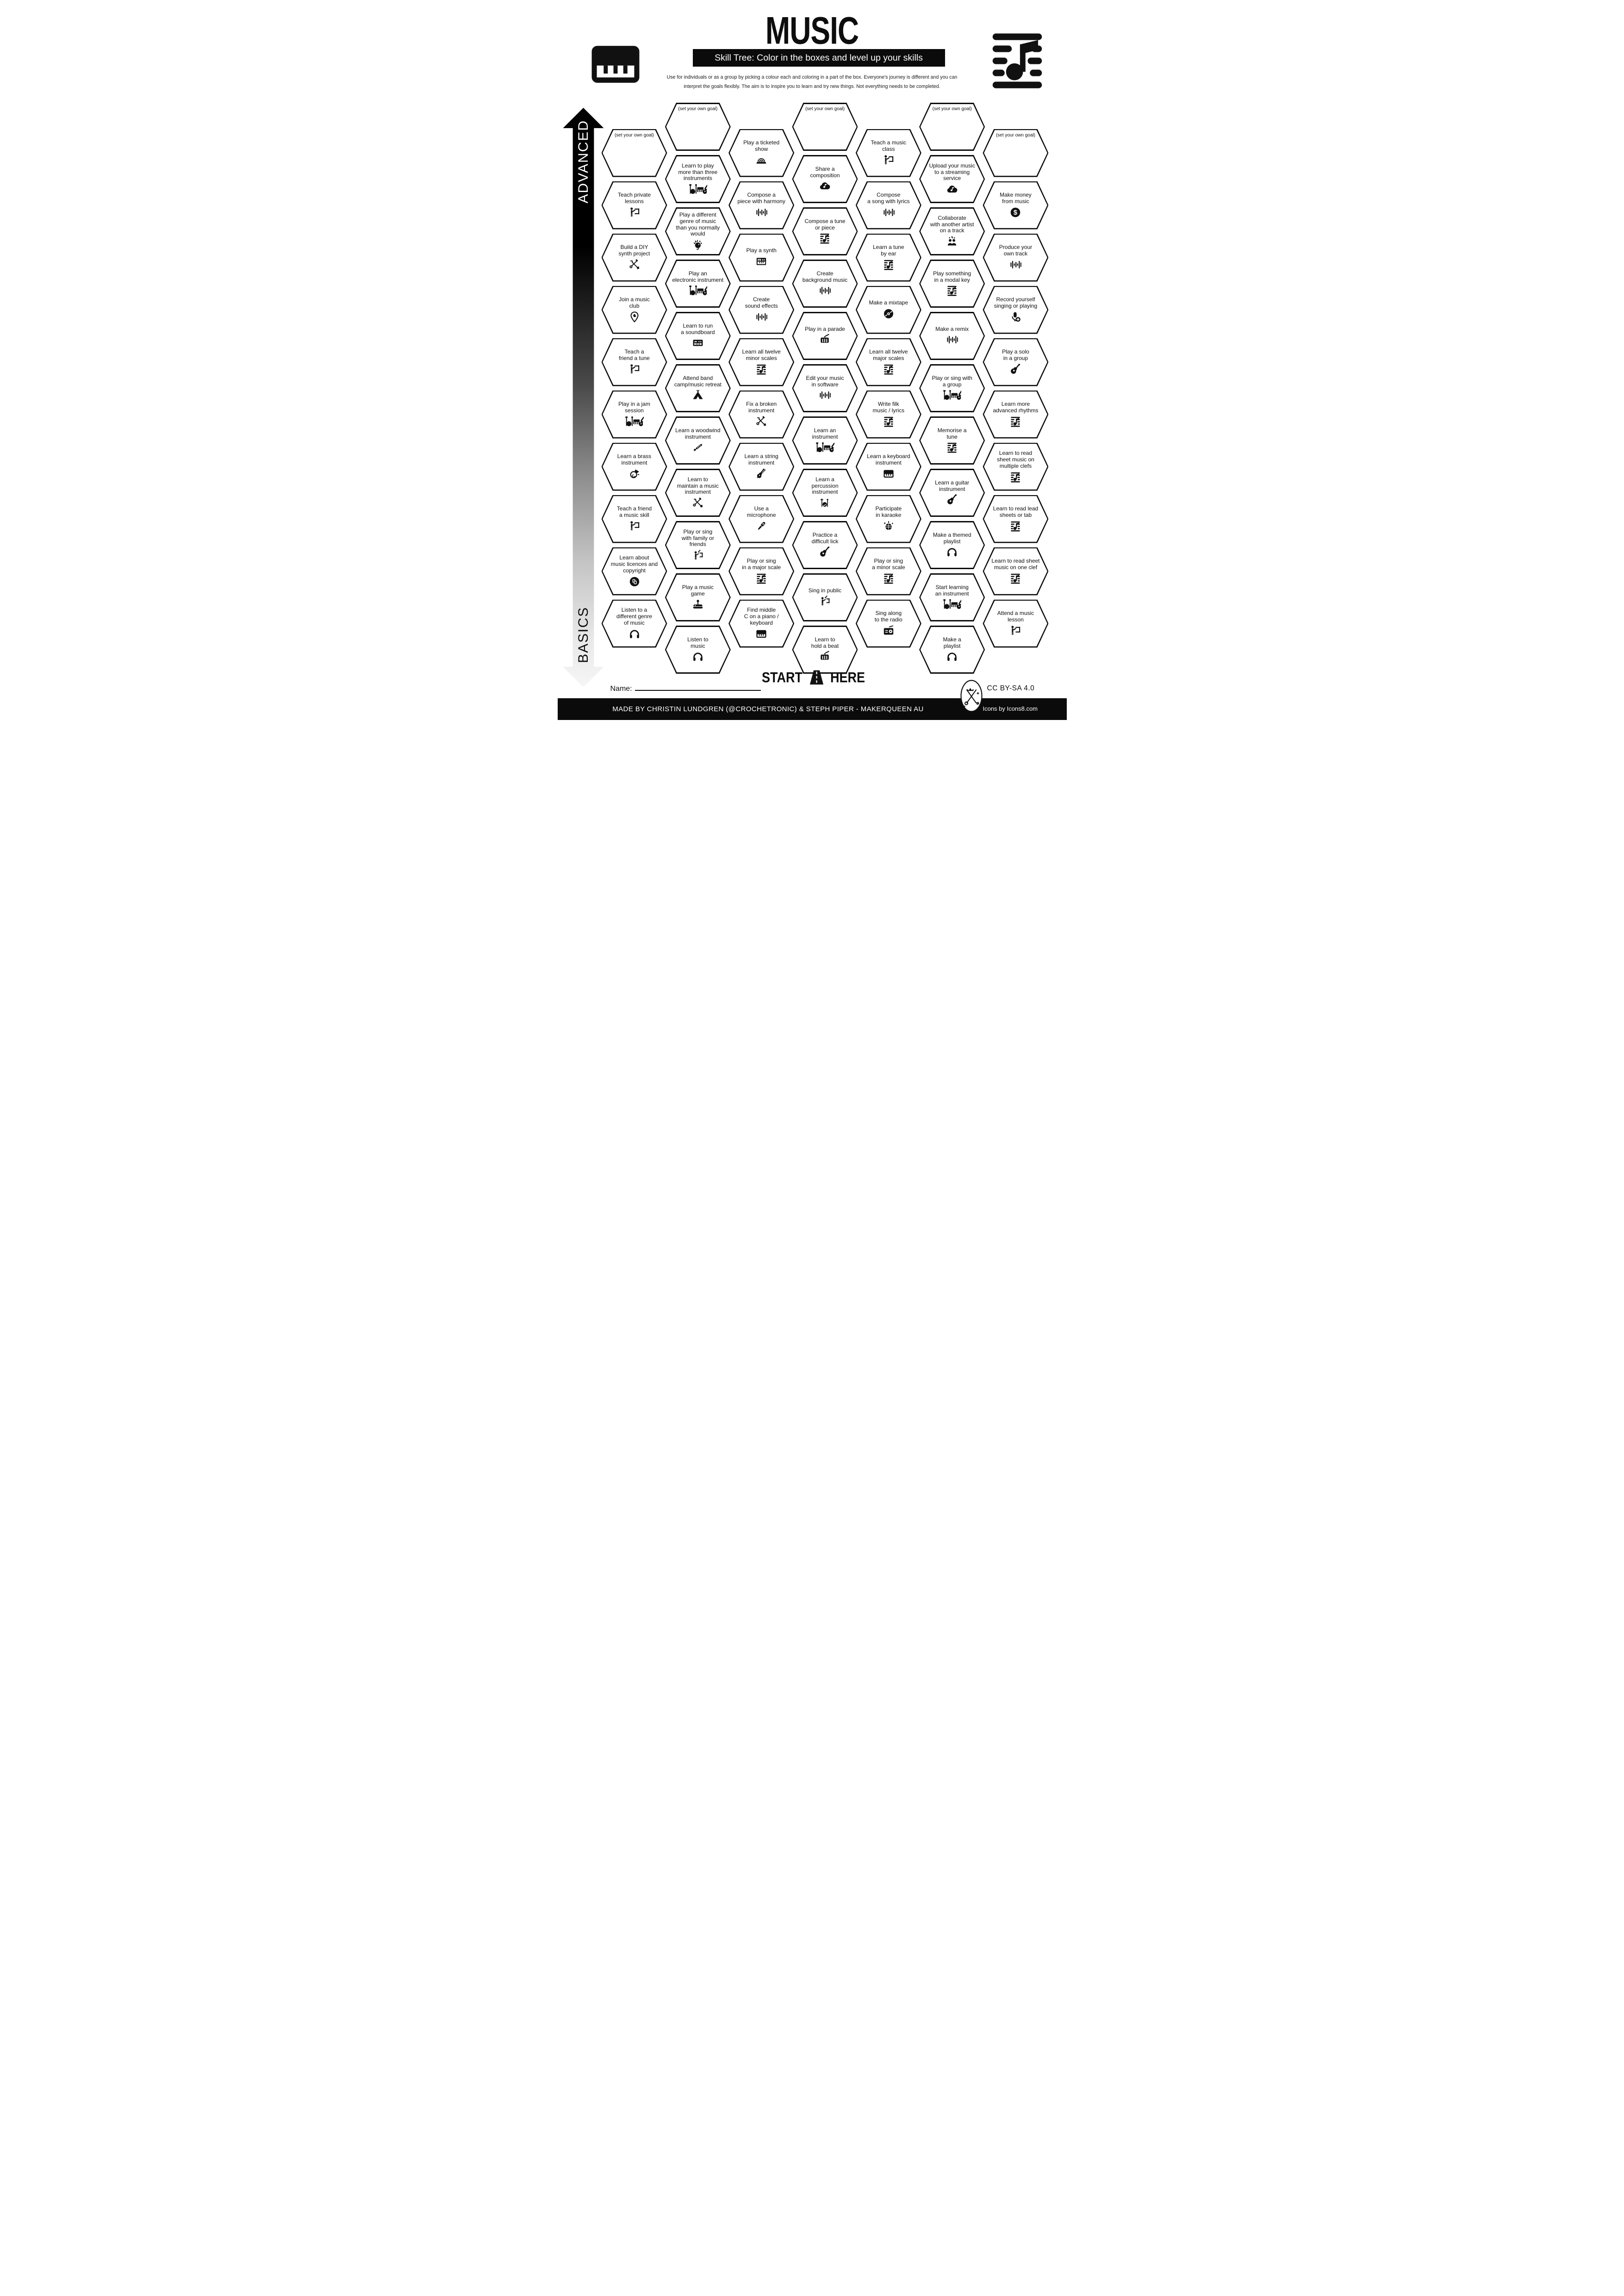 The width and height of the screenshot is (1624, 2296). I want to click on hex-cell: Record yourself singing or playing, so click(1016, 309).